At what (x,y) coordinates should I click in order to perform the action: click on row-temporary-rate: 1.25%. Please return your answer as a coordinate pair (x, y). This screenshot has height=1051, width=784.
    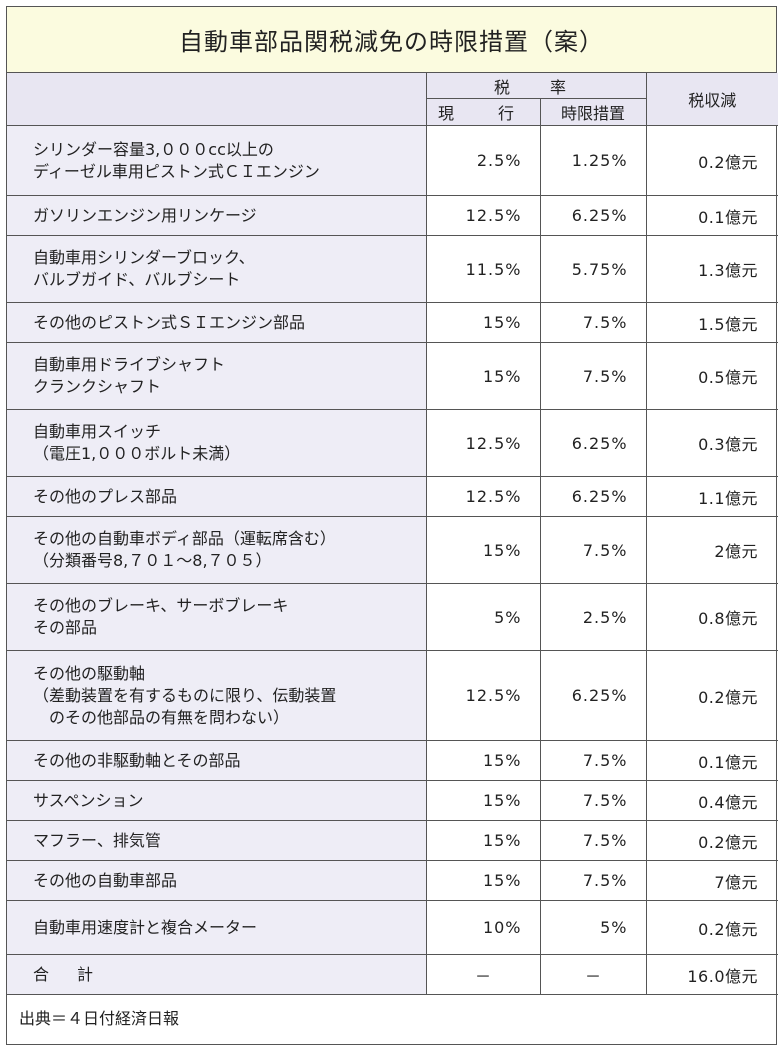
    Looking at the image, I should click on (593, 160).